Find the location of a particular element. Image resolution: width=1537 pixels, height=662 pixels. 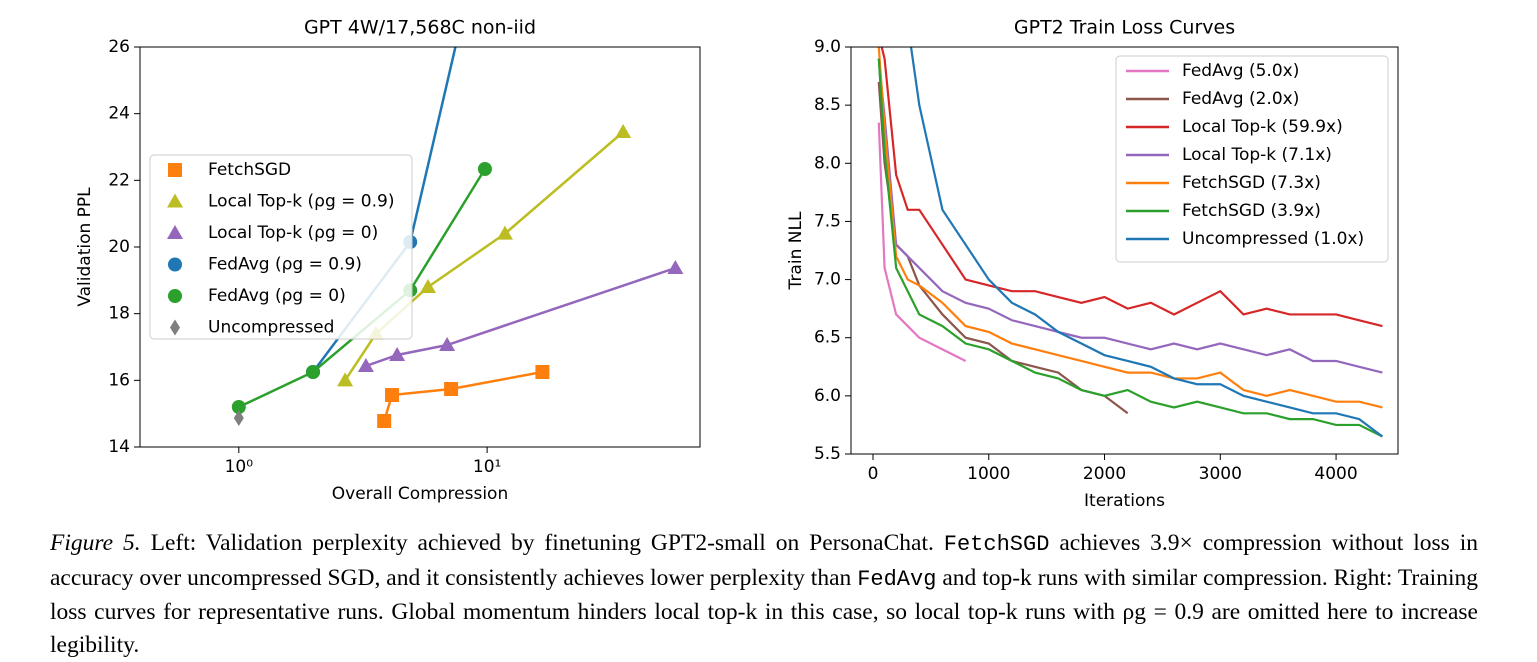

y-tick-label: 20 is located at coordinates (119, 247).